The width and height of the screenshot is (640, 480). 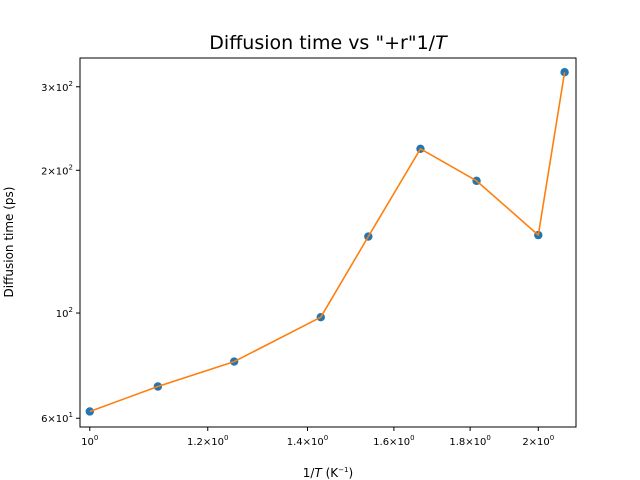 What do you see at coordinates (64, 313) in the screenshot?
I see `y-tick-label: 102` at bounding box center [64, 313].